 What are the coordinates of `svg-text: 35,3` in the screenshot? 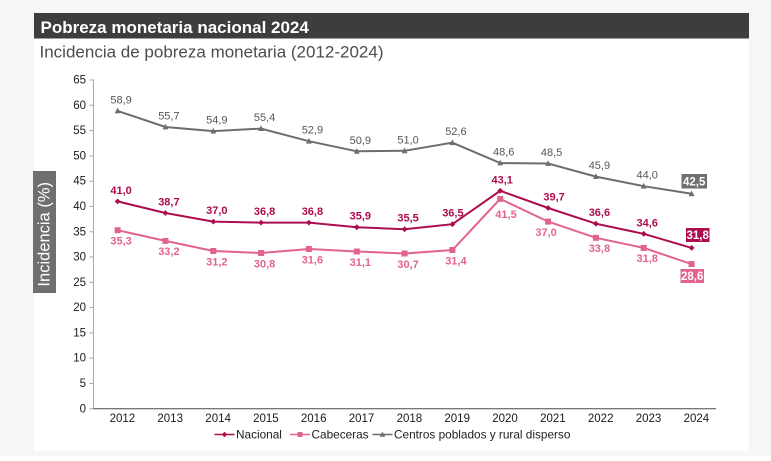 It's located at (120, 242).